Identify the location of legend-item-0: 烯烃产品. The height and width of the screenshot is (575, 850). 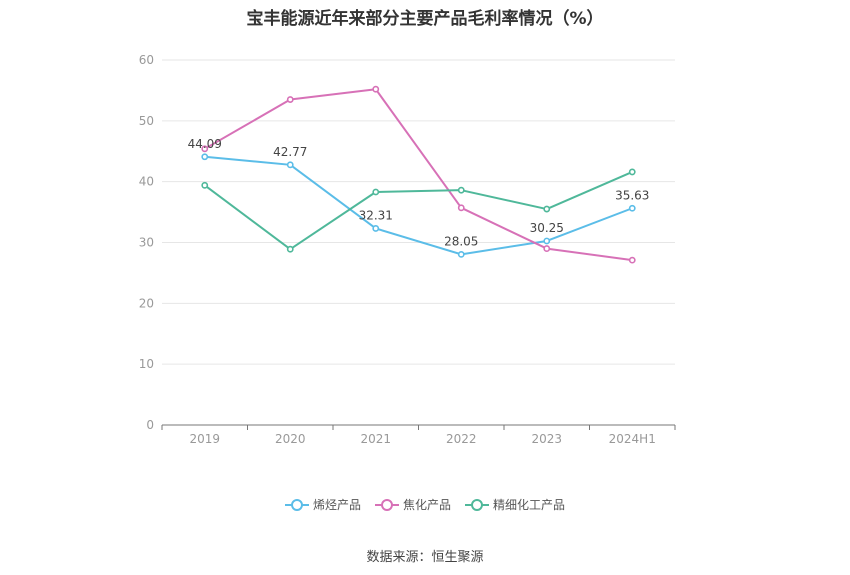
(322, 504).